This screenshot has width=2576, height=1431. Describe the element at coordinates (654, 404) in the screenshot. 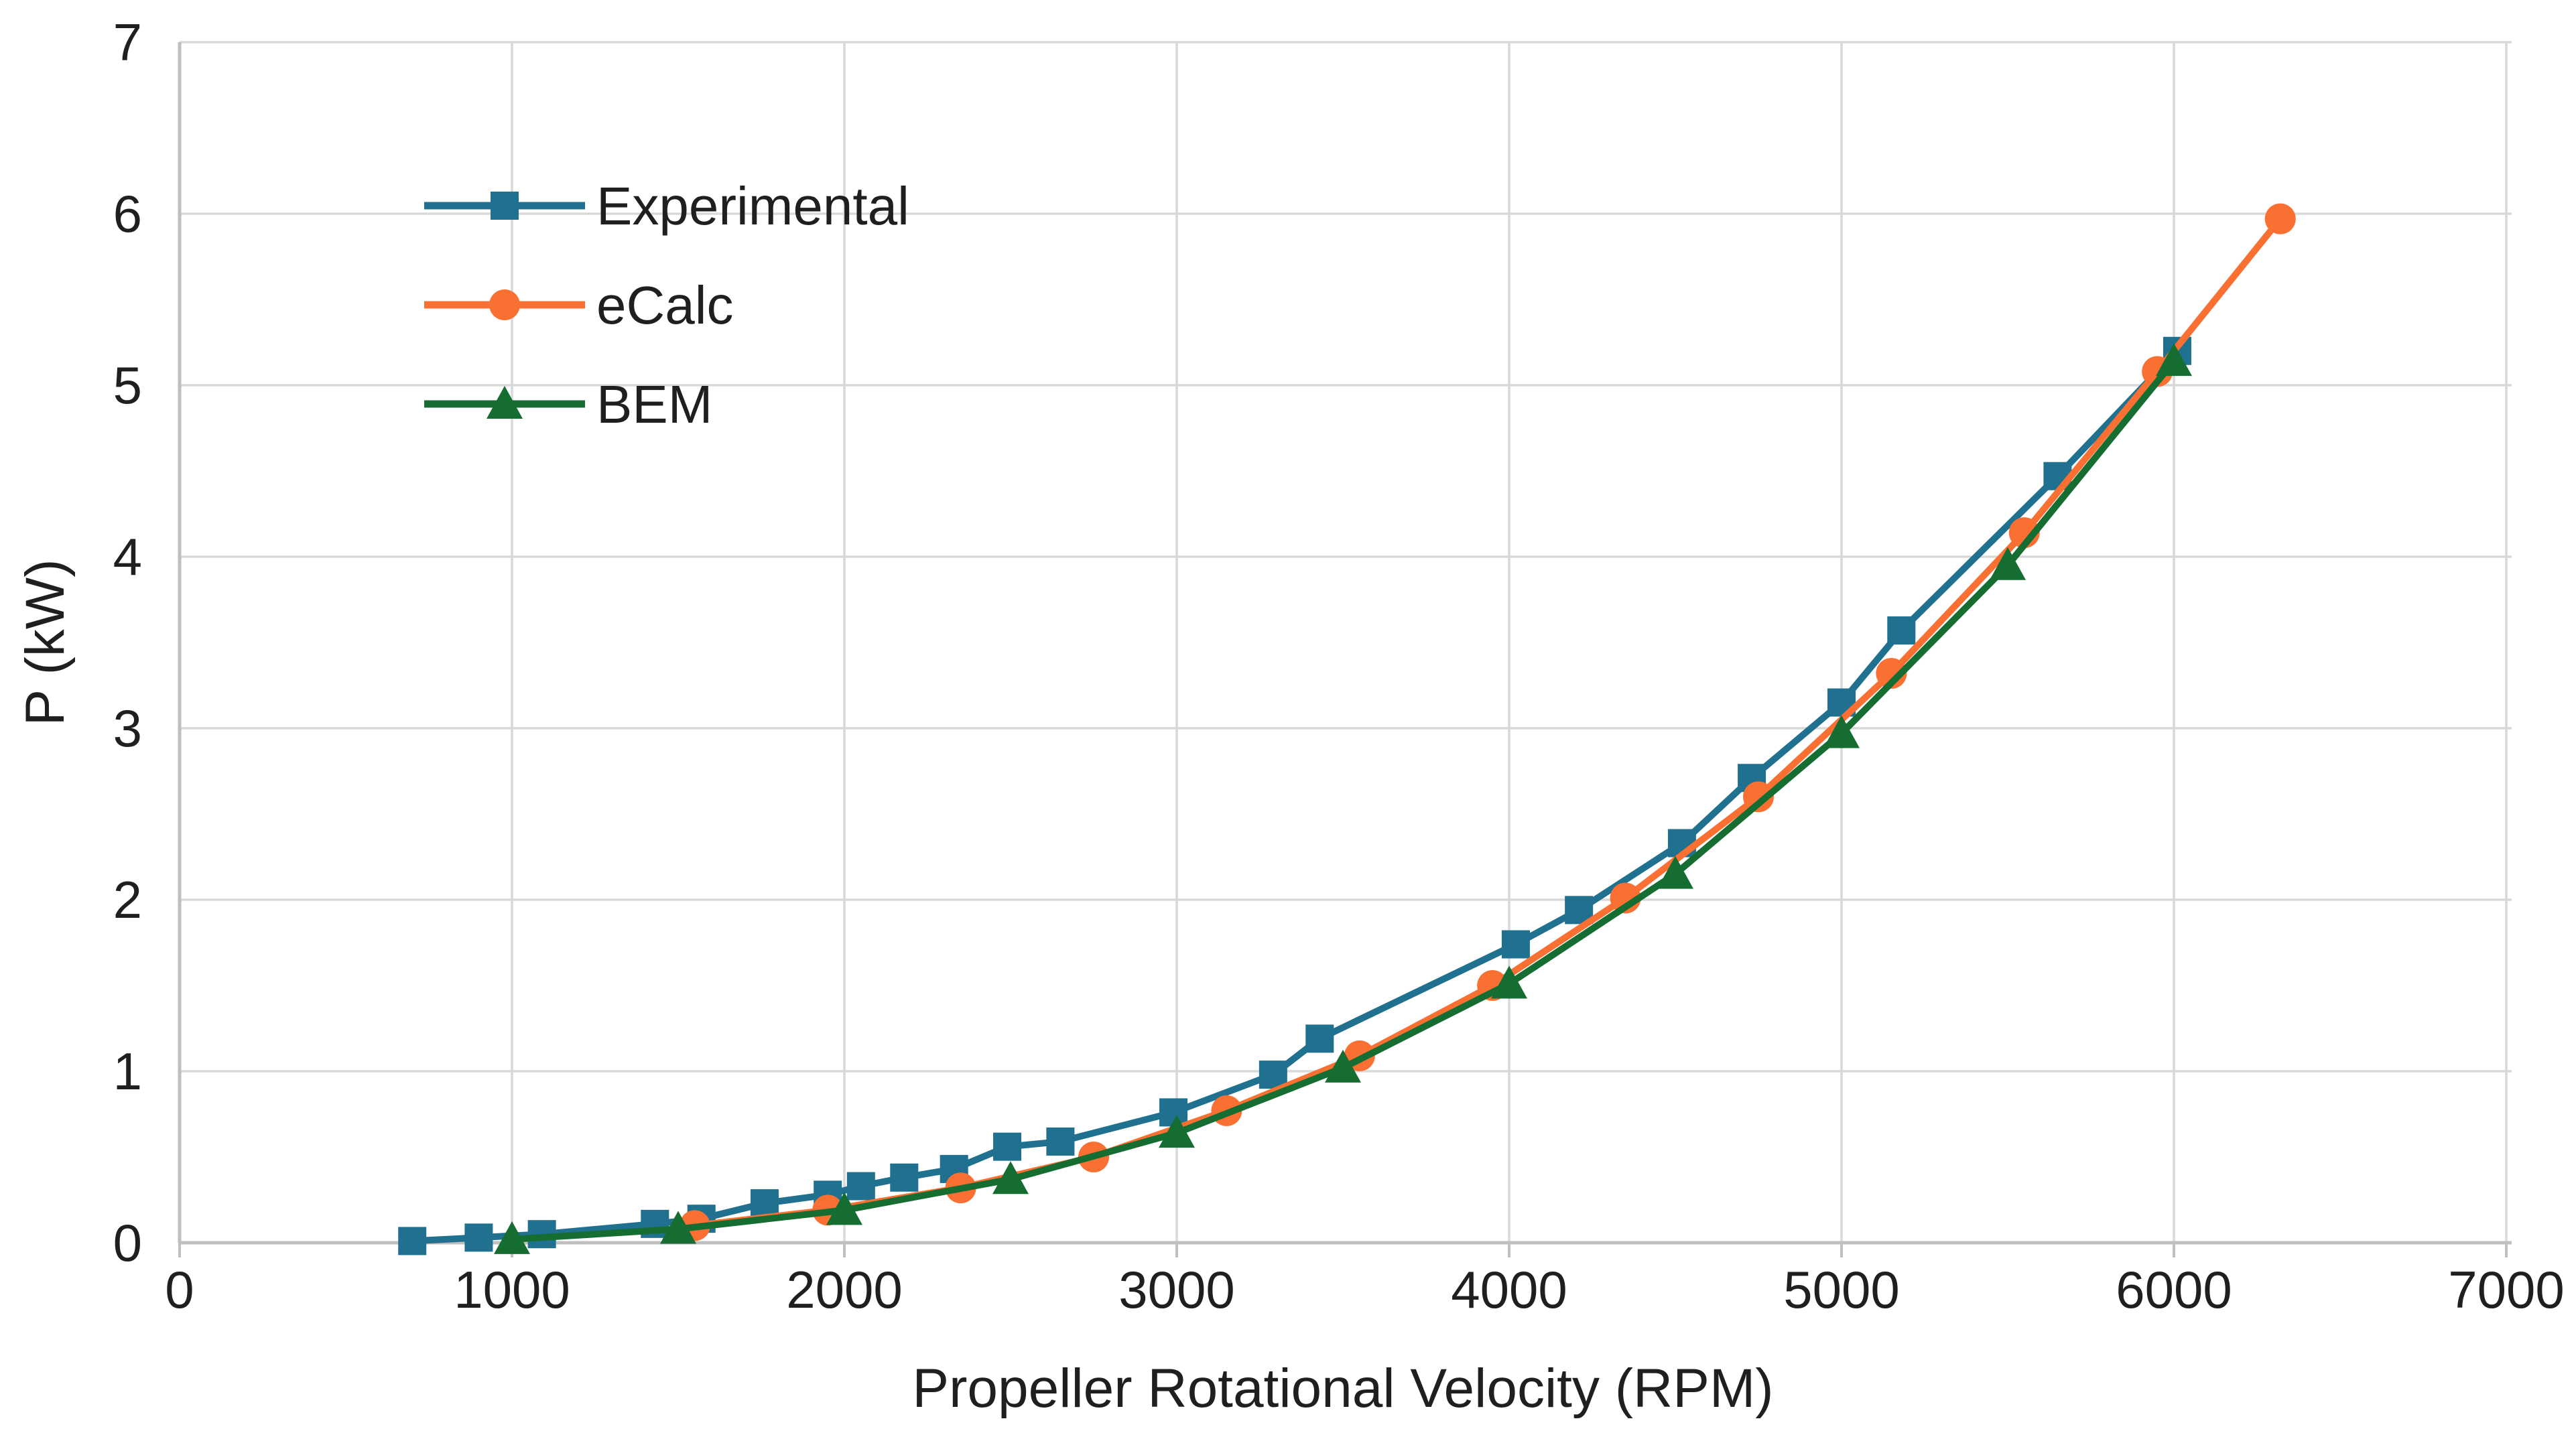

I see `legend-label-bem: BEM` at that location.